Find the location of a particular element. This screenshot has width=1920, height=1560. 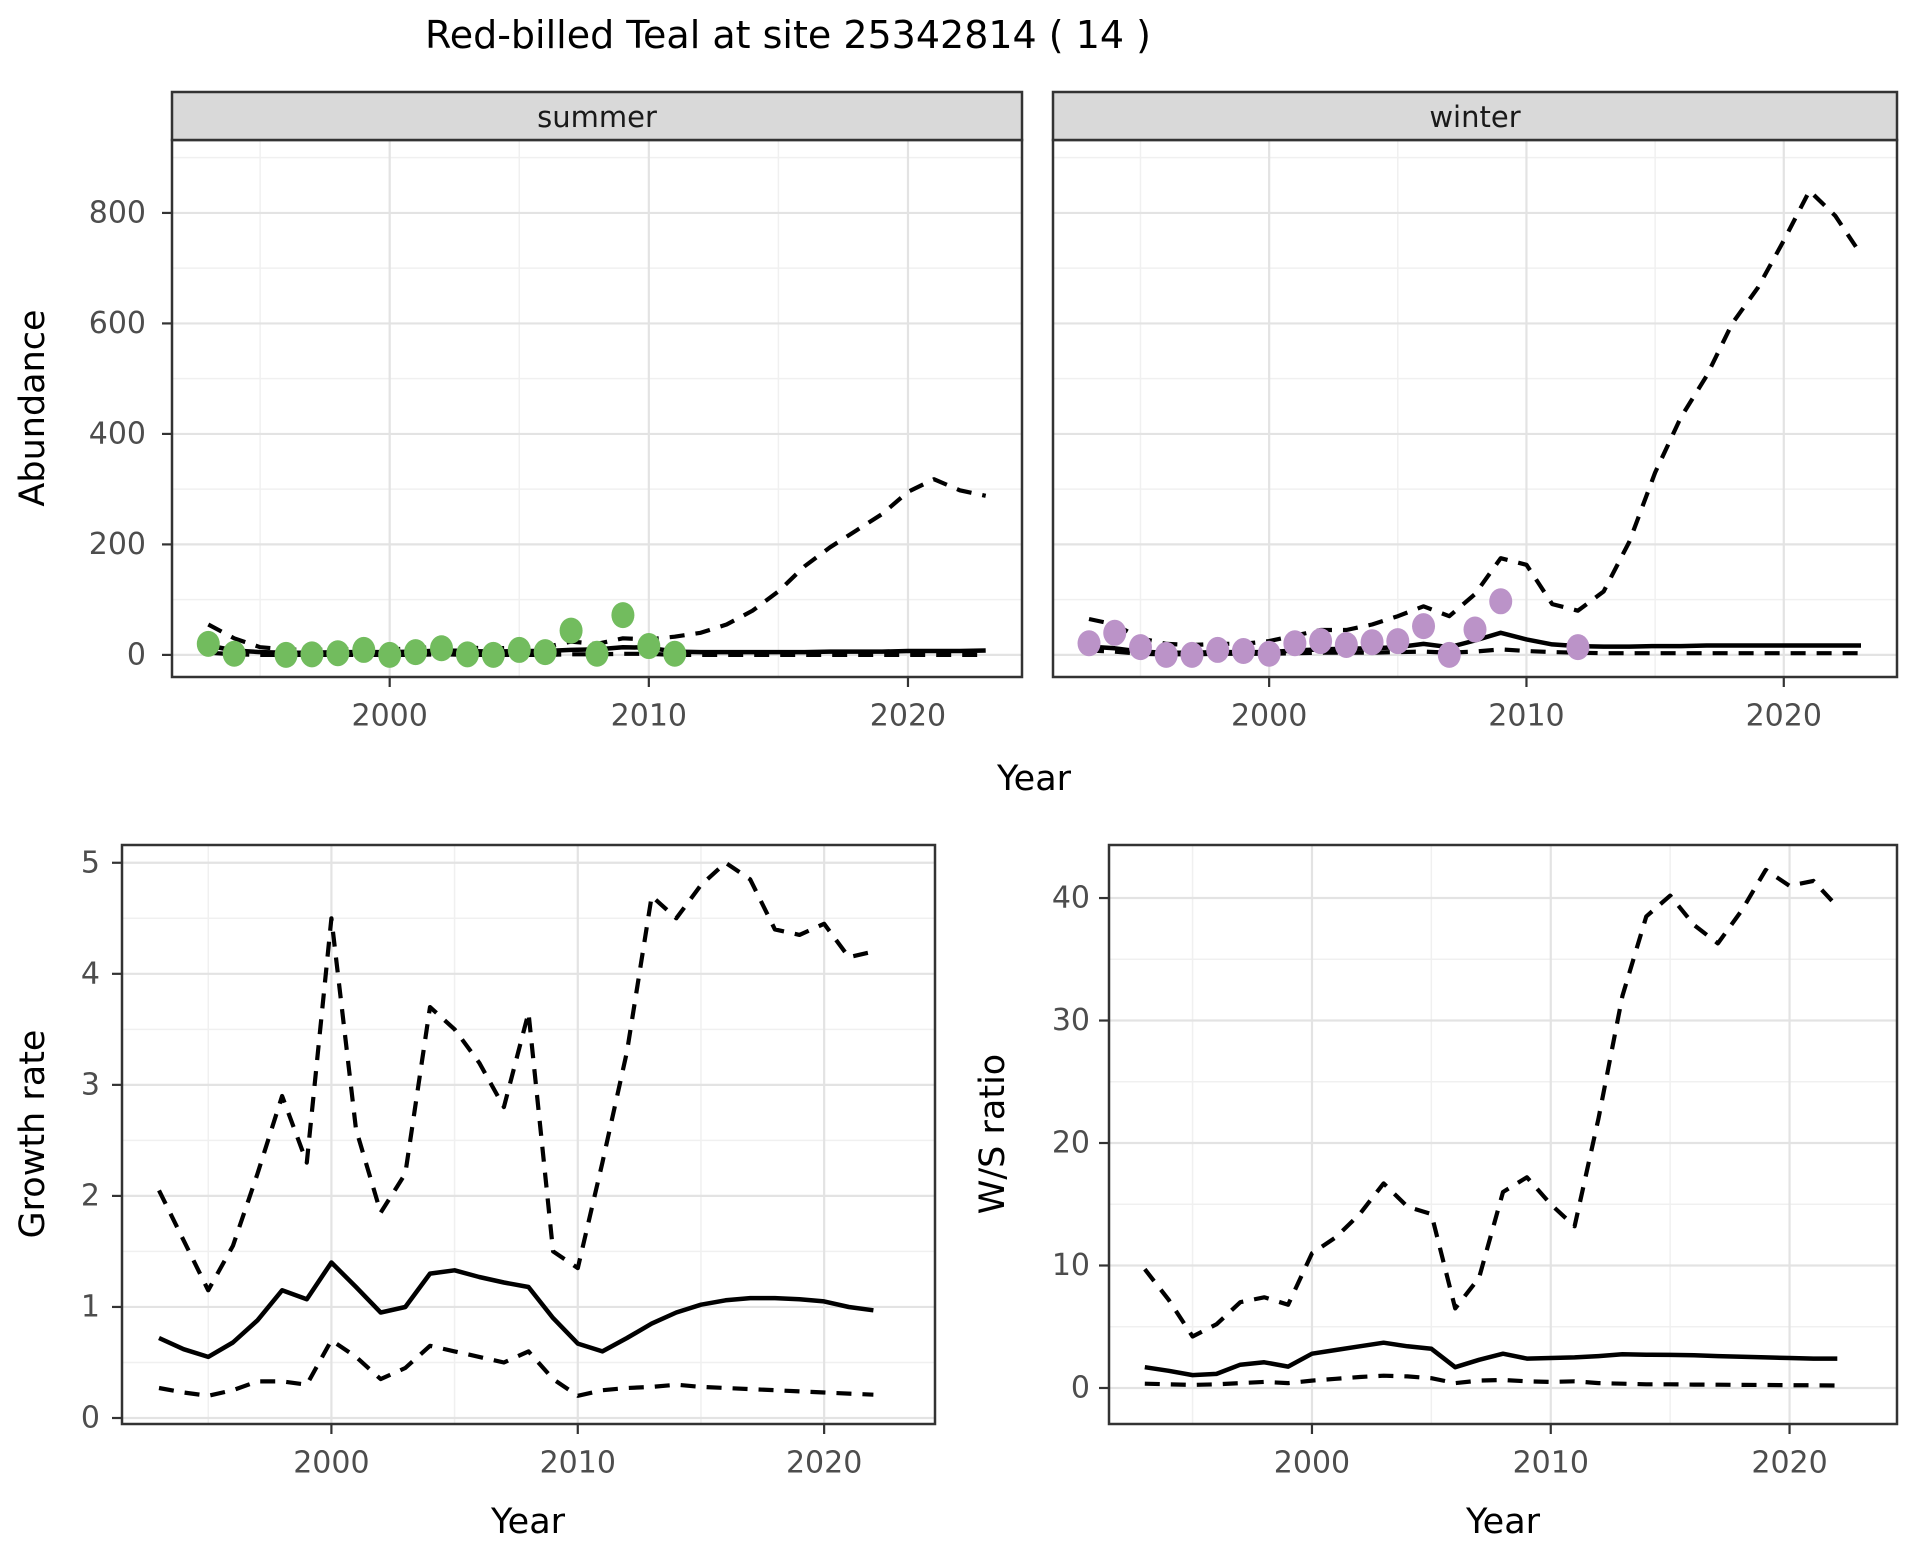

ws-ratio-lower-ci-line is located at coordinates (1491, 1380).